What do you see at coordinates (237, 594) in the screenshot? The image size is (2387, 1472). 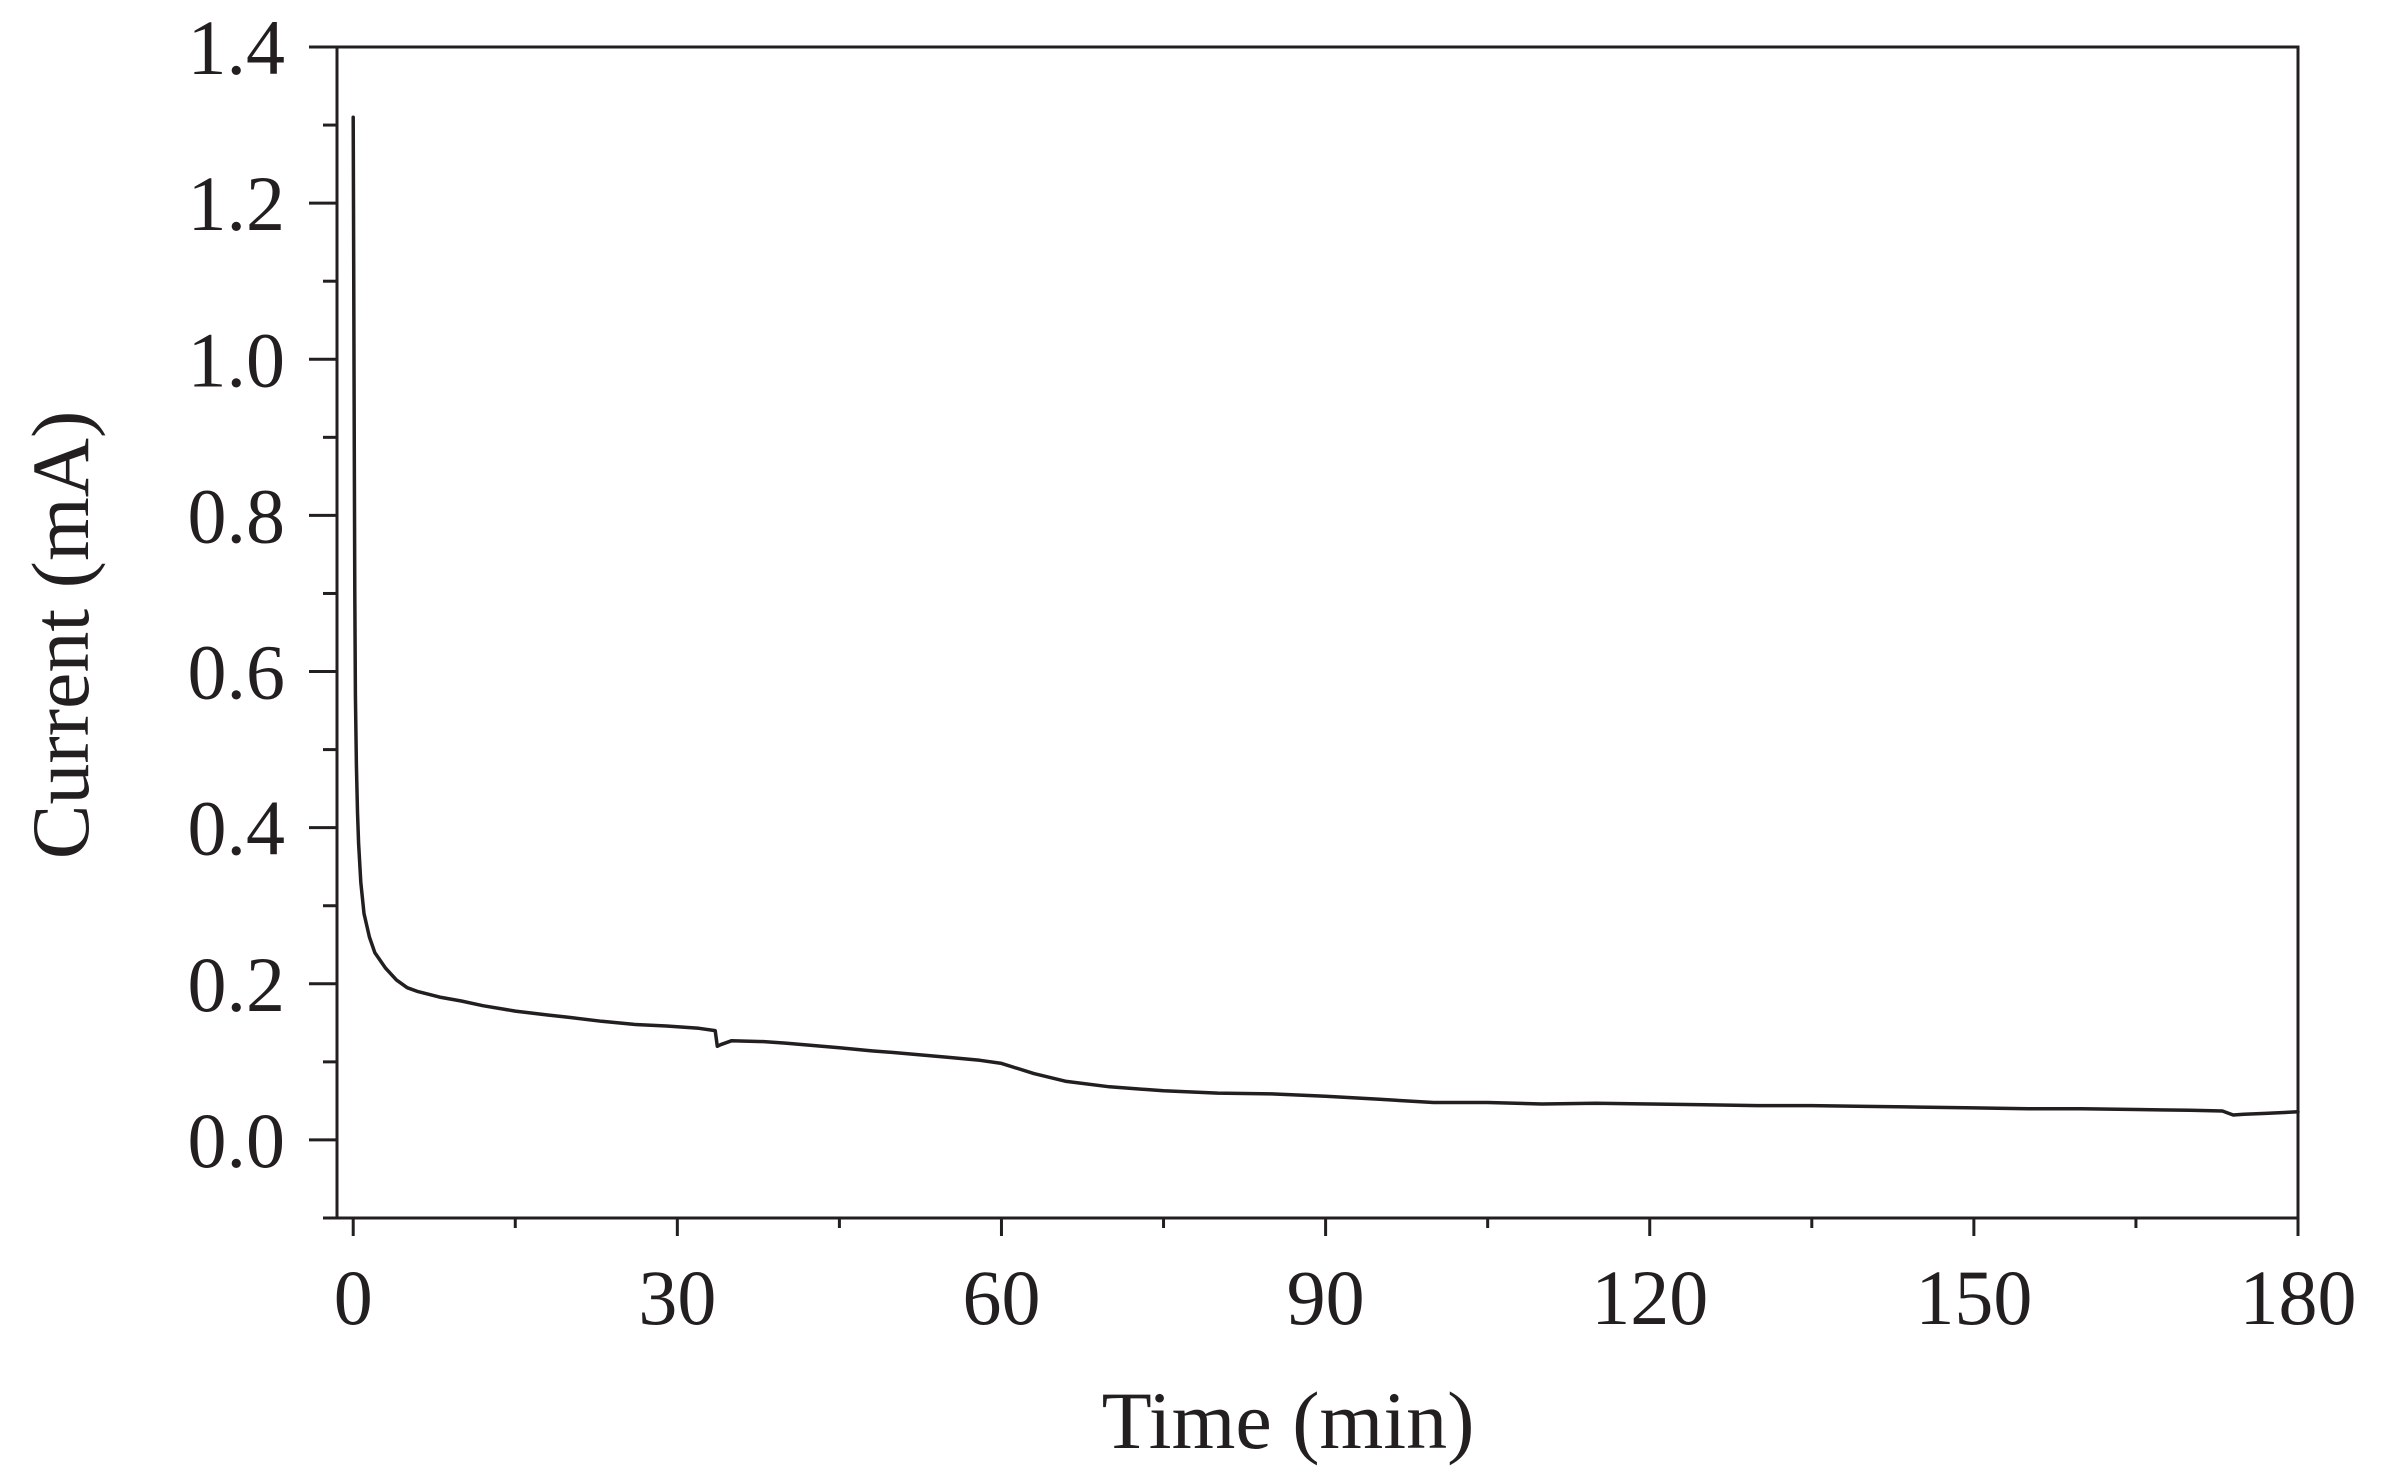 I see `y-axis-tick-labels: 0.0 0.2 0.4 0.6 0.8 1.0 1.2 1.4` at bounding box center [237, 594].